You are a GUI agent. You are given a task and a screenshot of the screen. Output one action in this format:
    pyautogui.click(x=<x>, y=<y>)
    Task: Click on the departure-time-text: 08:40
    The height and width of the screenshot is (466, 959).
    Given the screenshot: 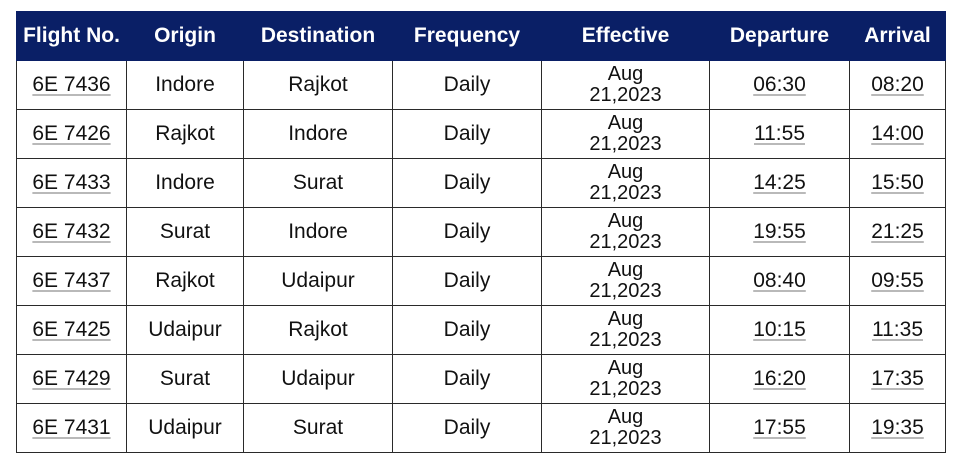 What is the action you would take?
    pyautogui.click(x=779, y=280)
    